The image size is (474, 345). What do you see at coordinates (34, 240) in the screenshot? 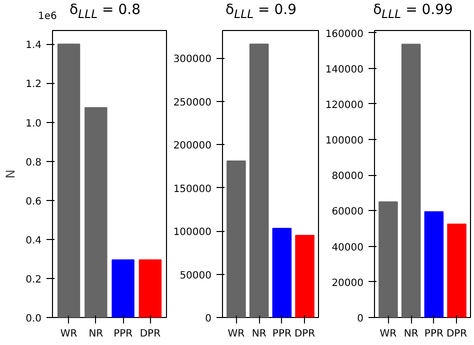
I see `y-tick-label: 0.4` at bounding box center [34, 240].